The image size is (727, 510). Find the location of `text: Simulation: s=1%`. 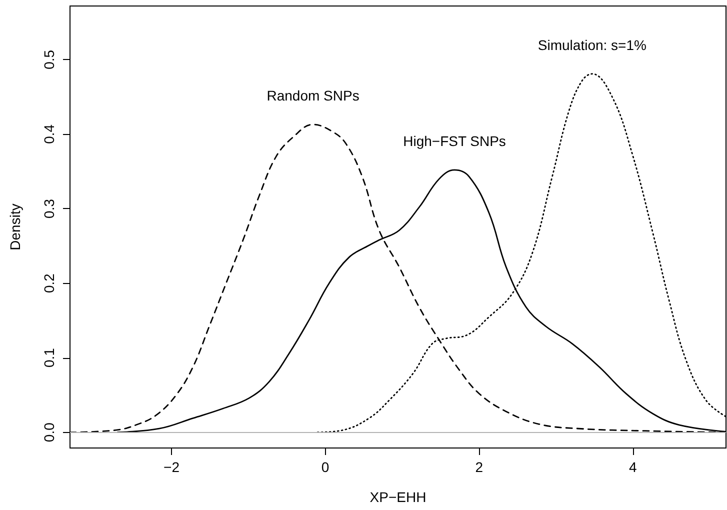

text: Simulation: s=1% is located at coordinates (592, 44).